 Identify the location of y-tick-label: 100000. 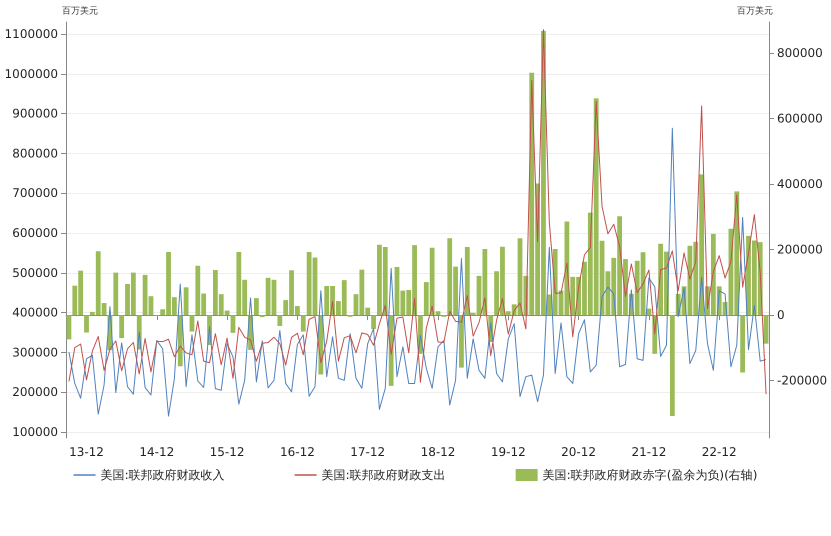
(35, 432).